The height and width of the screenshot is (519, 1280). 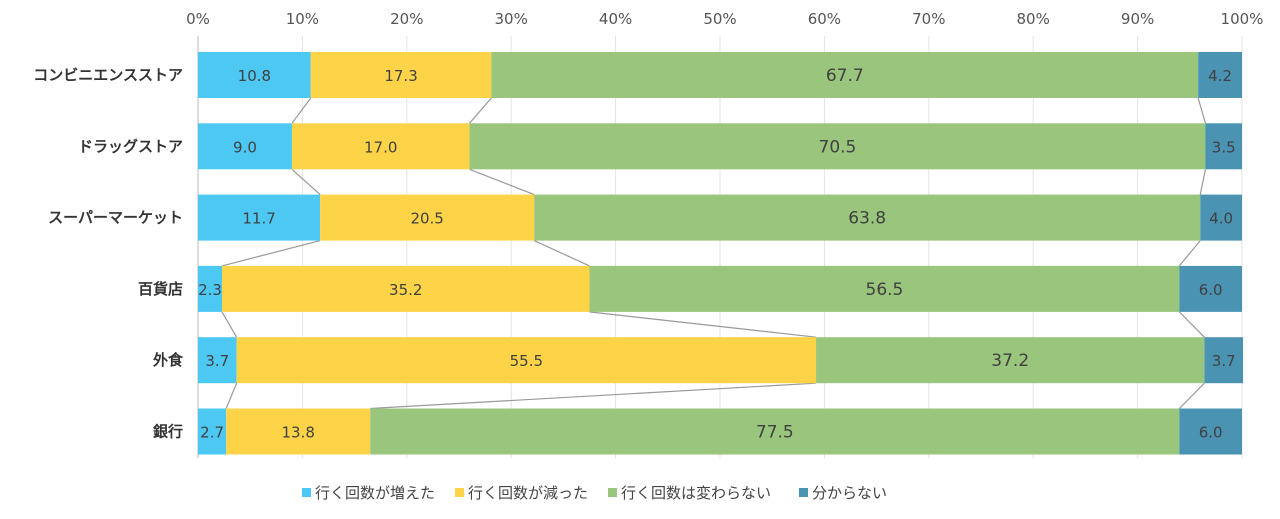 What do you see at coordinates (198, 19) in the screenshot?
I see `x-tick-label: 0%` at bounding box center [198, 19].